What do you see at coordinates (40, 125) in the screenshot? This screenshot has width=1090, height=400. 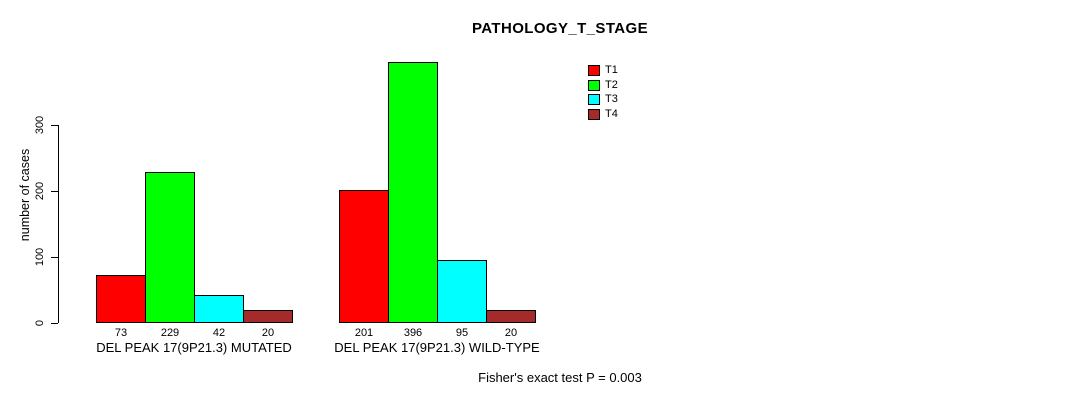 I see `y-tick-label: 300` at bounding box center [40, 125].